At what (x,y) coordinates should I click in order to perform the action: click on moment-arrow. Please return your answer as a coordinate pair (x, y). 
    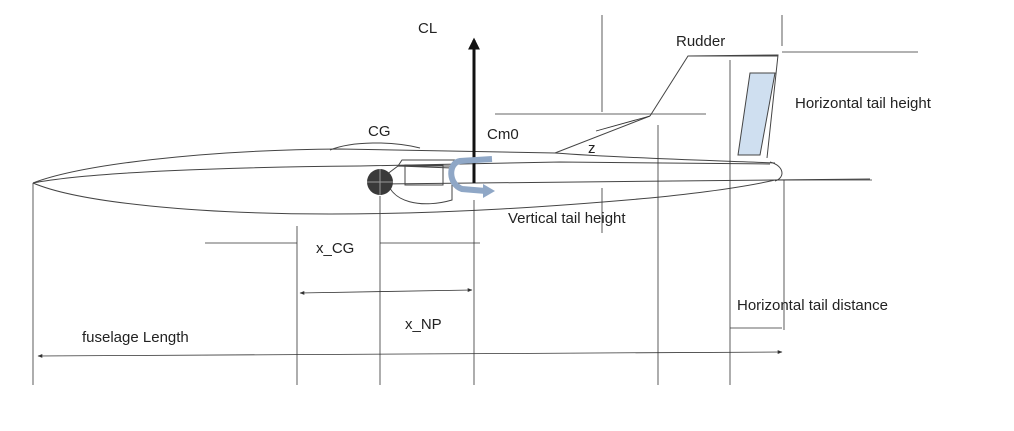
    Looking at the image, I should click on (471, 177).